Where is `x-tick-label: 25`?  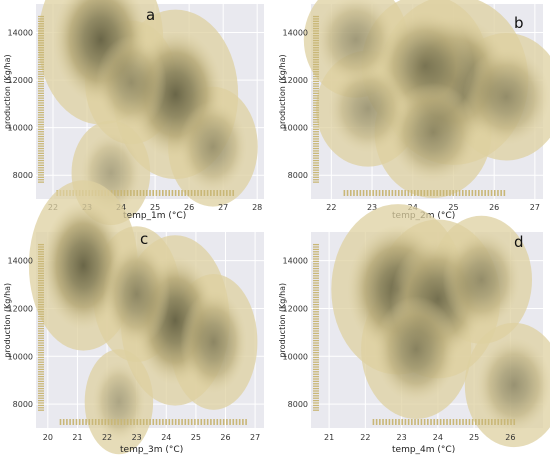 x-tick-label: 25 is located at coordinates (453, 207).